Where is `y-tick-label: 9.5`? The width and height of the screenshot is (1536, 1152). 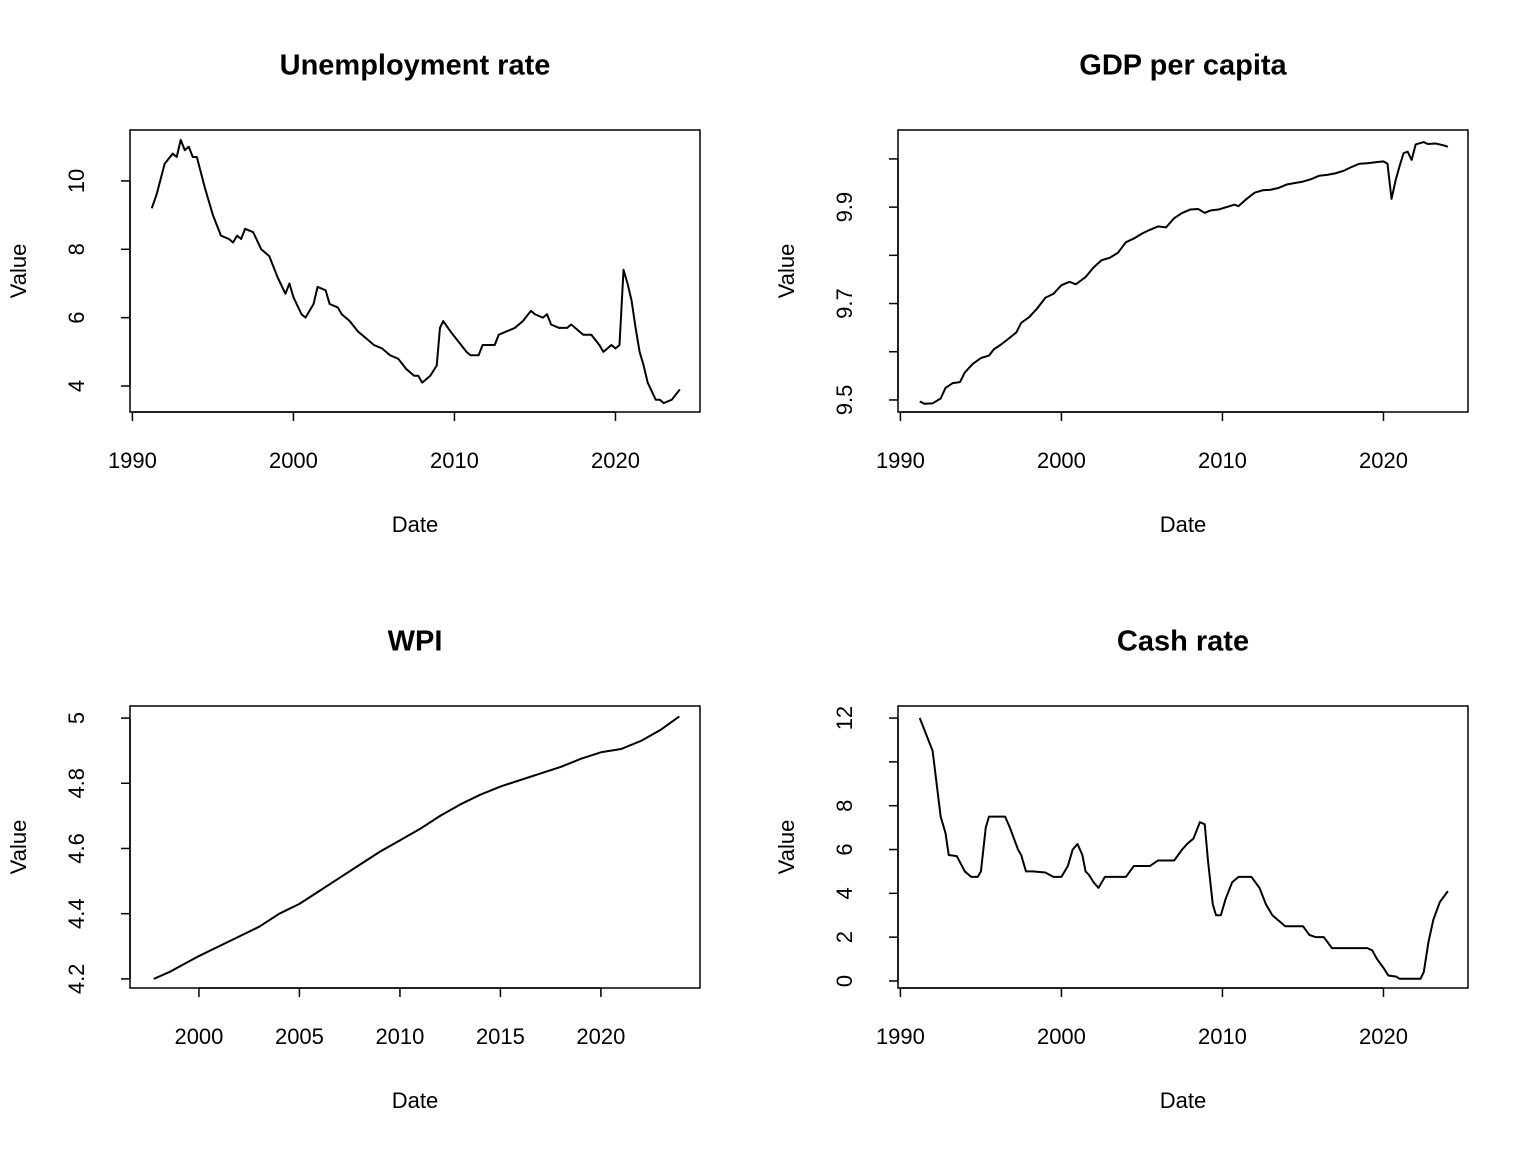
y-tick-label: 9.5 is located at coordinates (844, 400).